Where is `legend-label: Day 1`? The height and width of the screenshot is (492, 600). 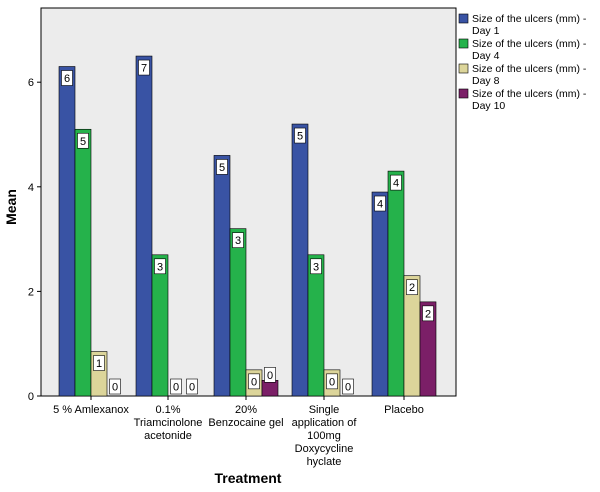 legend-label: Day 1 is located at coordinates (486, 31).